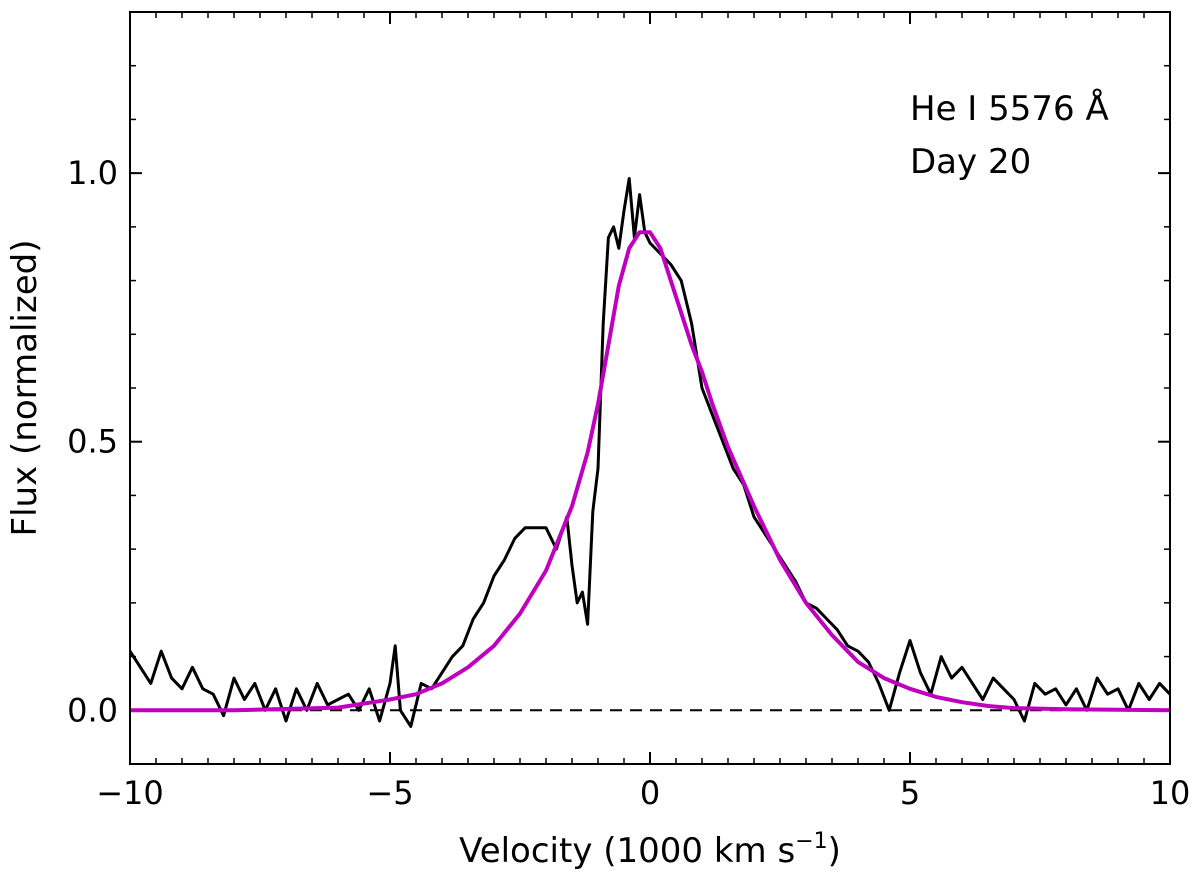 The width and height of the screenshot is (1200, 889). Describe the element at coordinates (970, 162) in the screenshot. I see `annotation-day: Day 20` at that location.